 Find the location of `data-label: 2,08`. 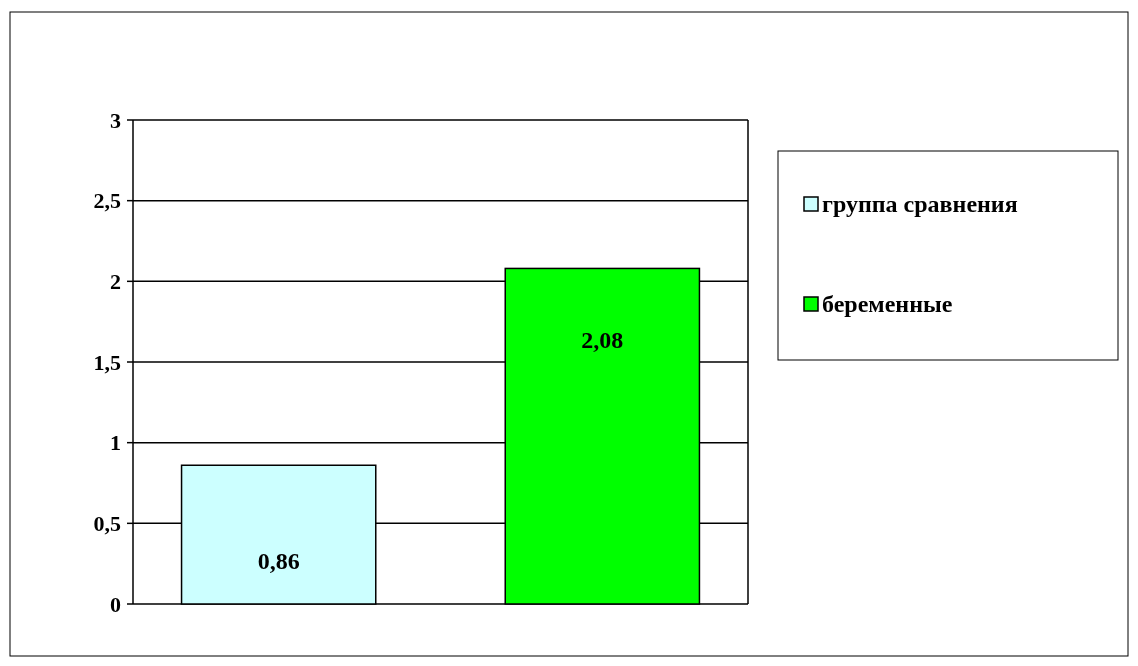

data-label: 2,08 is located at coordinates (602, 340).